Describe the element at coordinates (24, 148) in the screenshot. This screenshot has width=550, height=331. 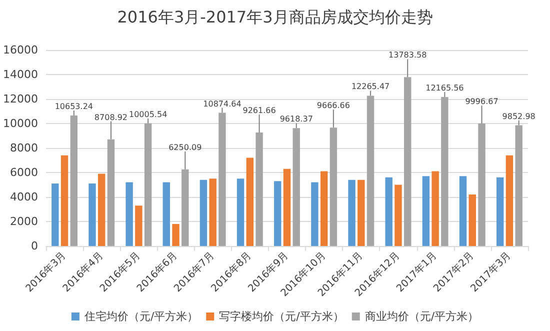
I see `y-tick-label: 8000` at that location.